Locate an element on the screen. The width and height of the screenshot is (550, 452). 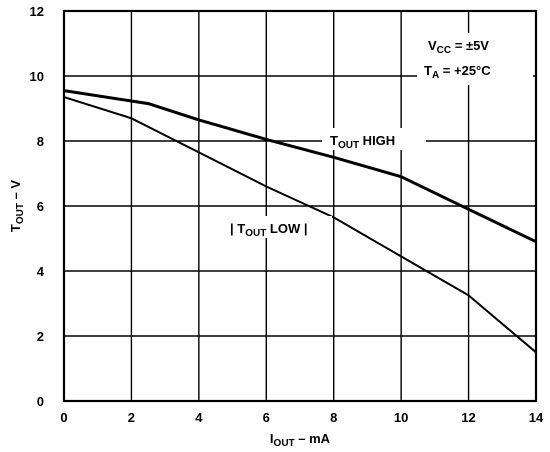
y-tick-label: 0 is located at coordinates (40, 401).